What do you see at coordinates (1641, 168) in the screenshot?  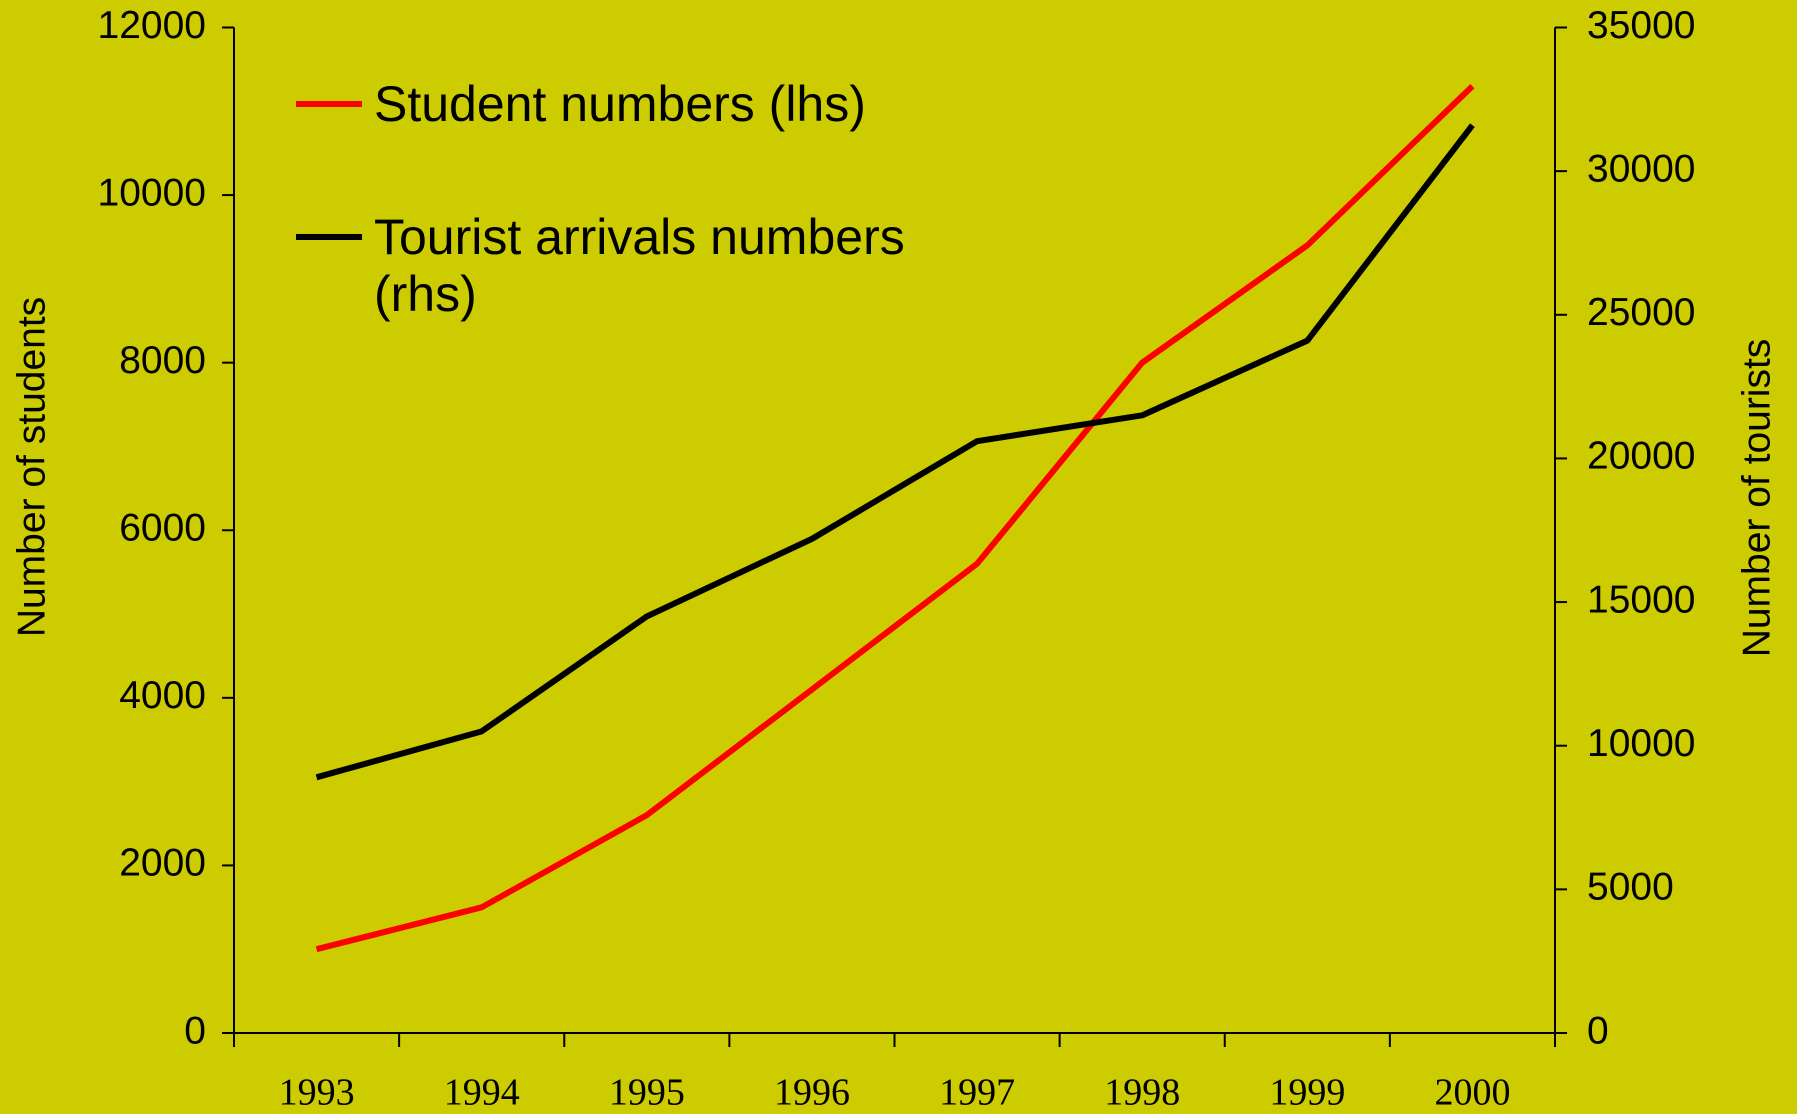 I see `y2-tick-label: 30000` at bounding box center [1641, 168].